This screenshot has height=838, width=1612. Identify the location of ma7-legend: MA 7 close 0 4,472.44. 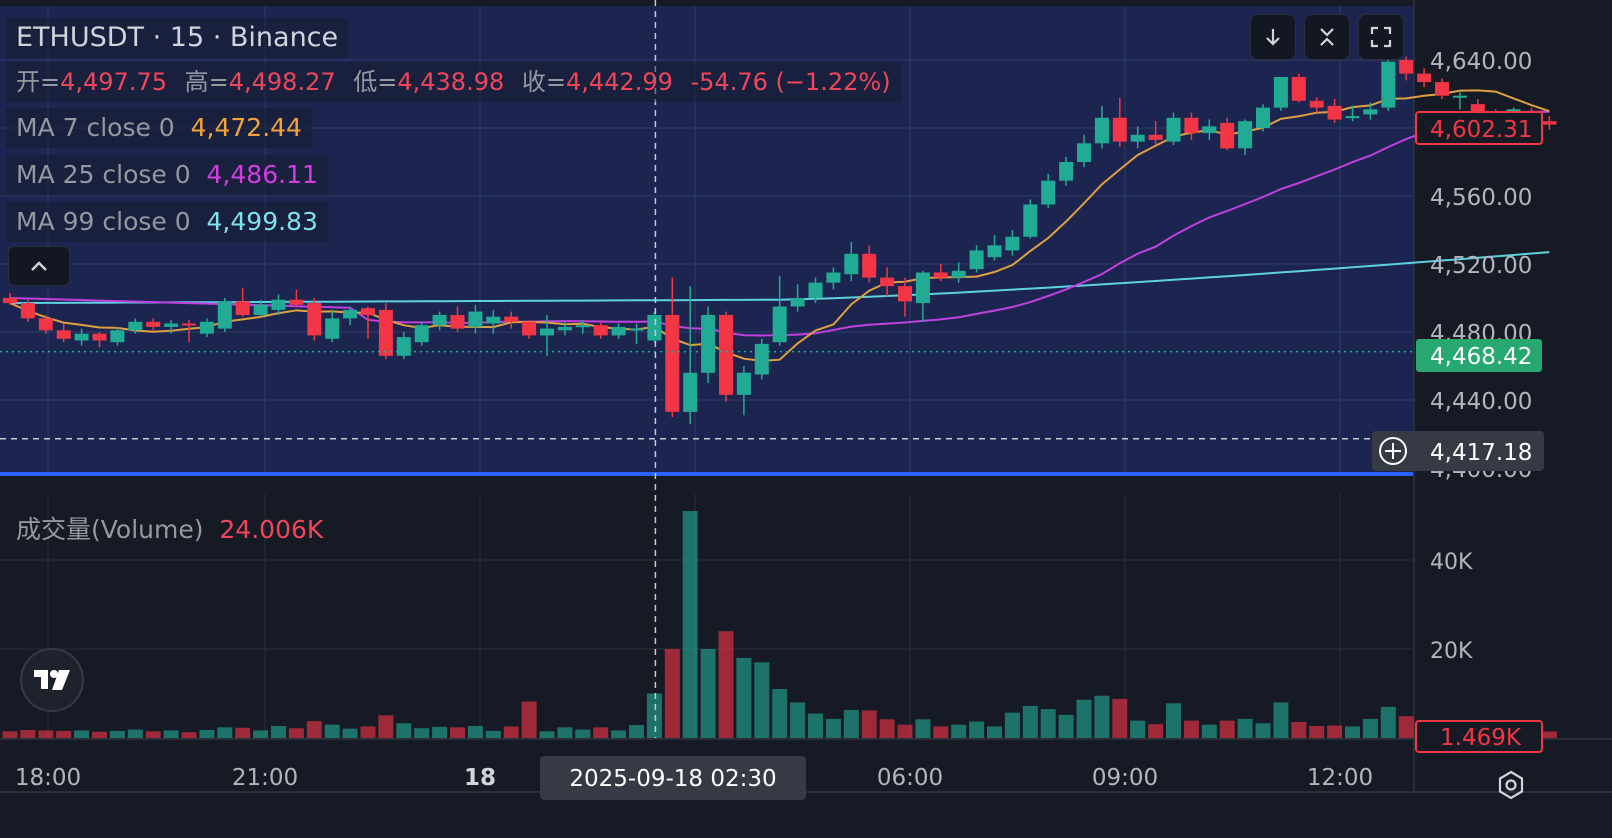
(159, 128).